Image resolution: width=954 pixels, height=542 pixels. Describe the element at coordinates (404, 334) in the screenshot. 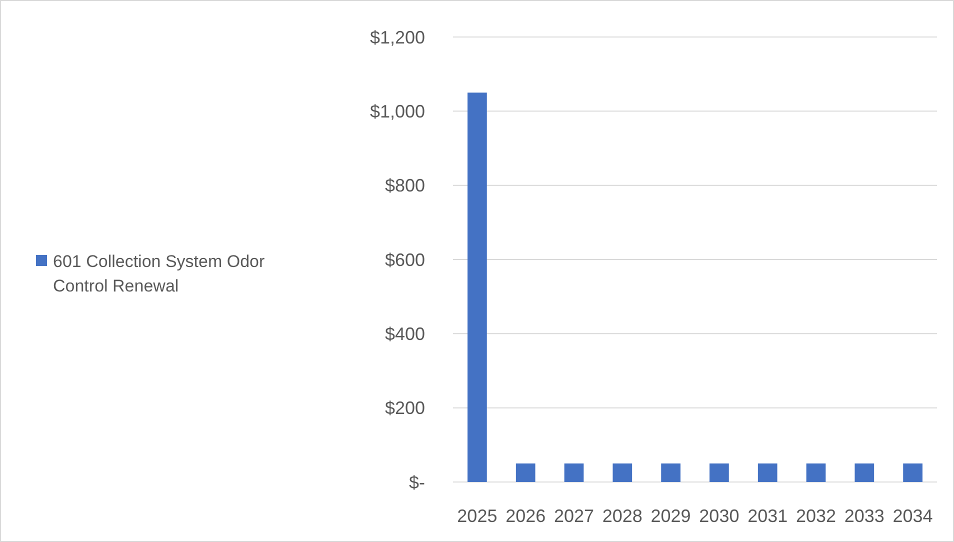

I see `y-tick-label: $400` at that location.